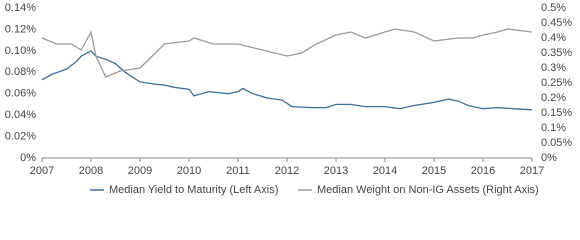  I want to click on x-tick-label: 2012, so click(287, 171).